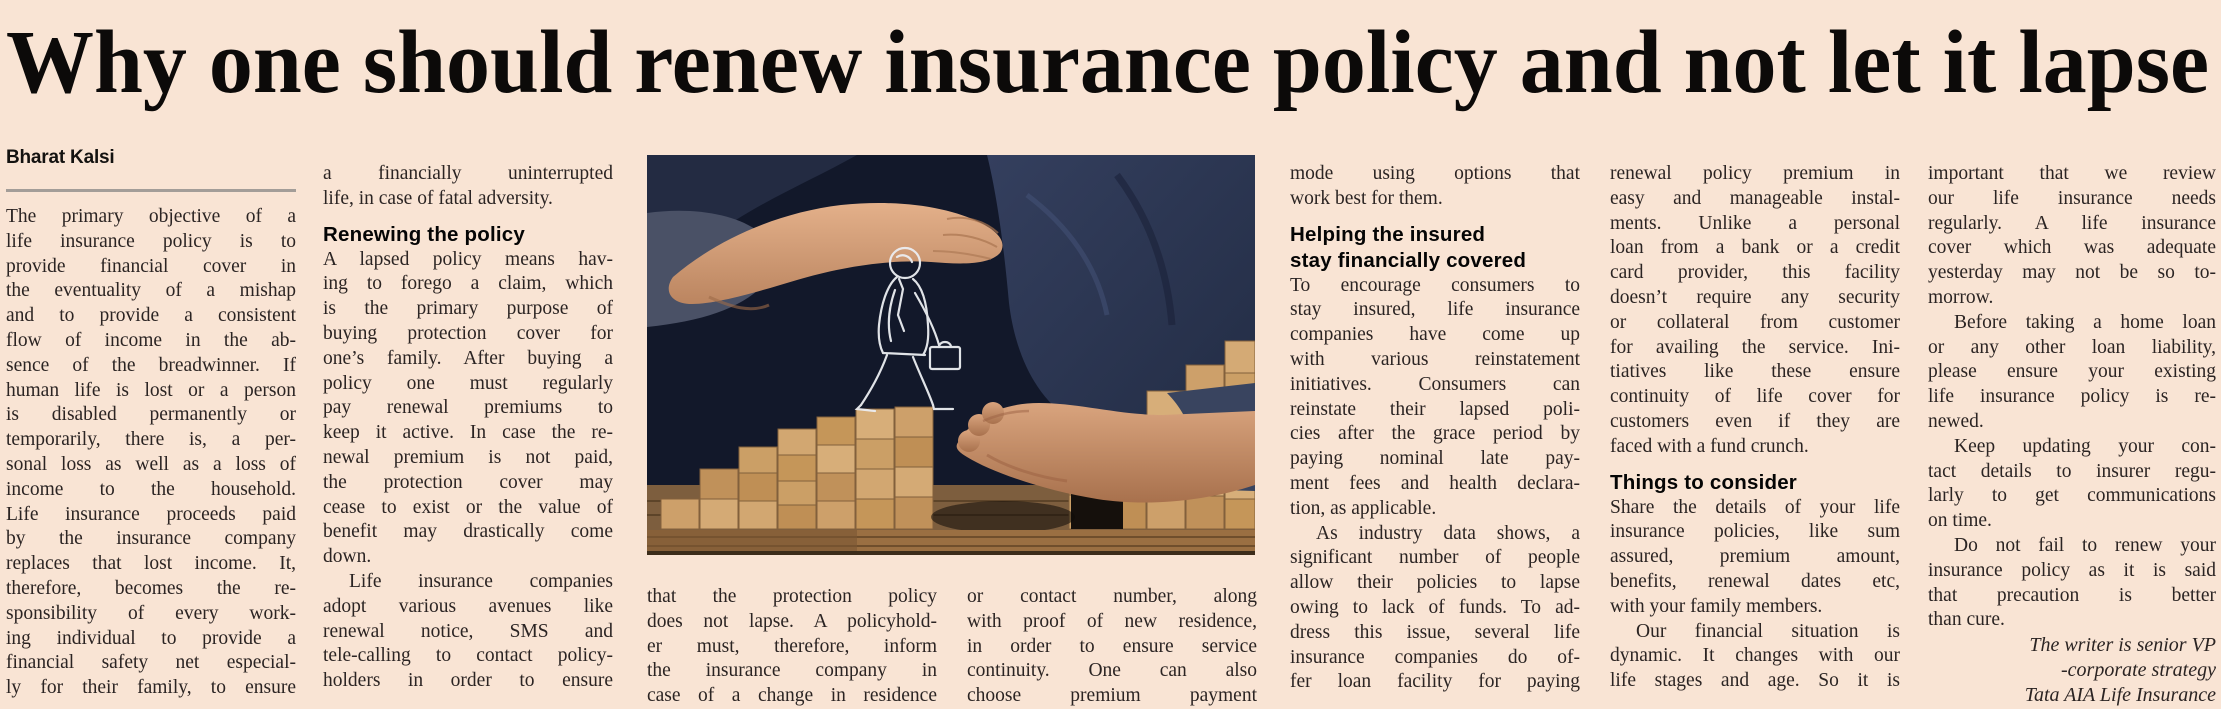 The height and width of the screenshot is (709, 2221). Describe the element at coordinates (1003, 517) in the screenshot. I see `gap-shadow` at that location.